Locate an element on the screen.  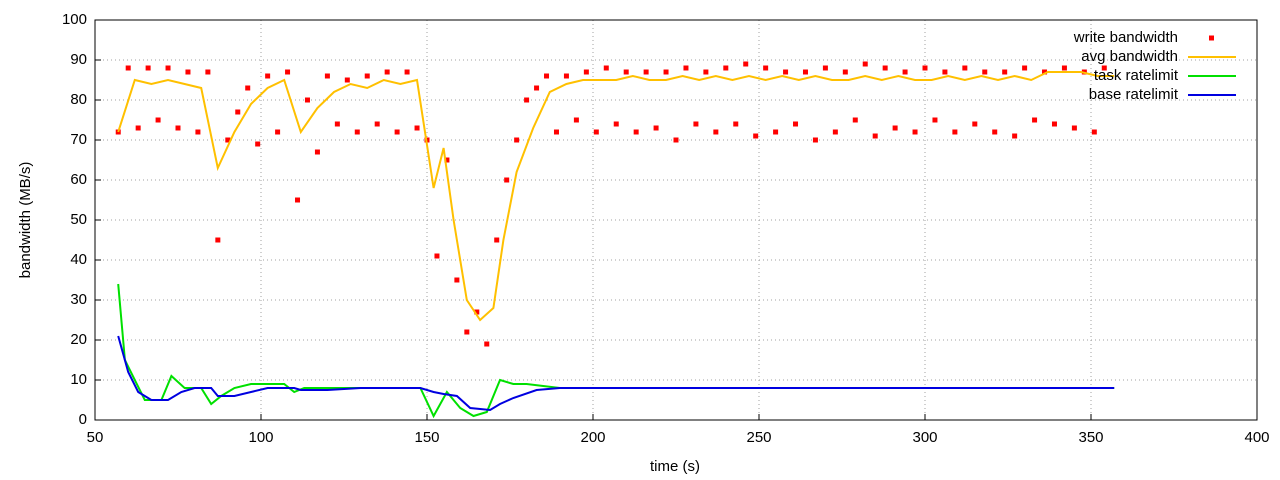
y-tick-label: 70 is located at coordinates (78, 139).